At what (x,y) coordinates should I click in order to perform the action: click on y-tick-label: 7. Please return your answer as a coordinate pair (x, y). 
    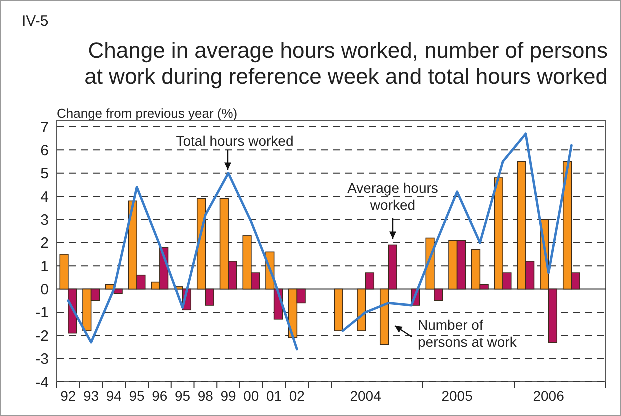
    Looking at the image, I should click on (44, 127).